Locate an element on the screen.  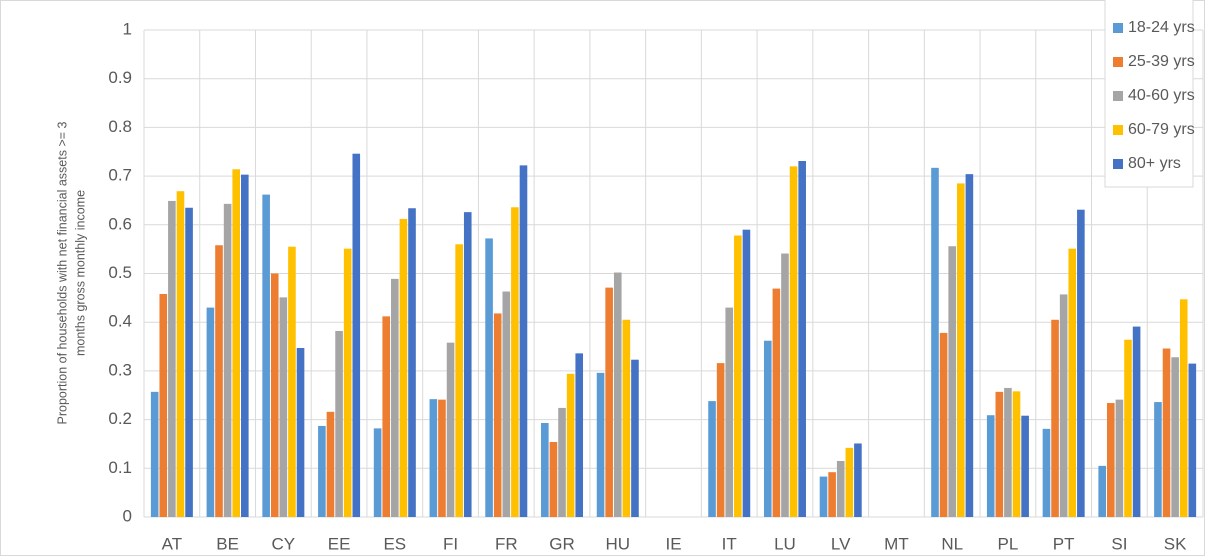
y-tick-label: 0.7 is located at coordinates (120, 175).